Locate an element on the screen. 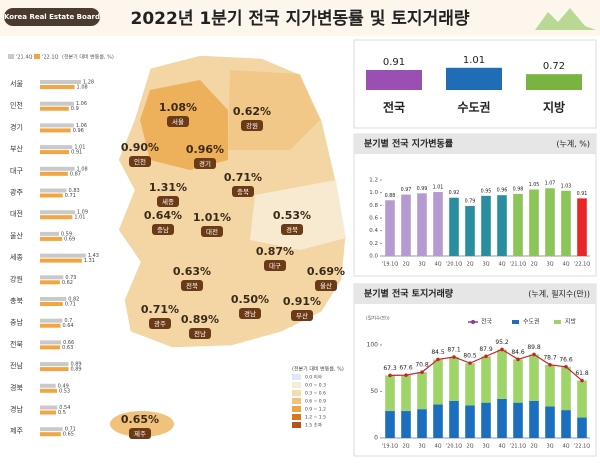 The height and width of the screenshot is (464, 600). chart-subtitle: (누계, 필지수(만)) is located at coordinates (559, 294).